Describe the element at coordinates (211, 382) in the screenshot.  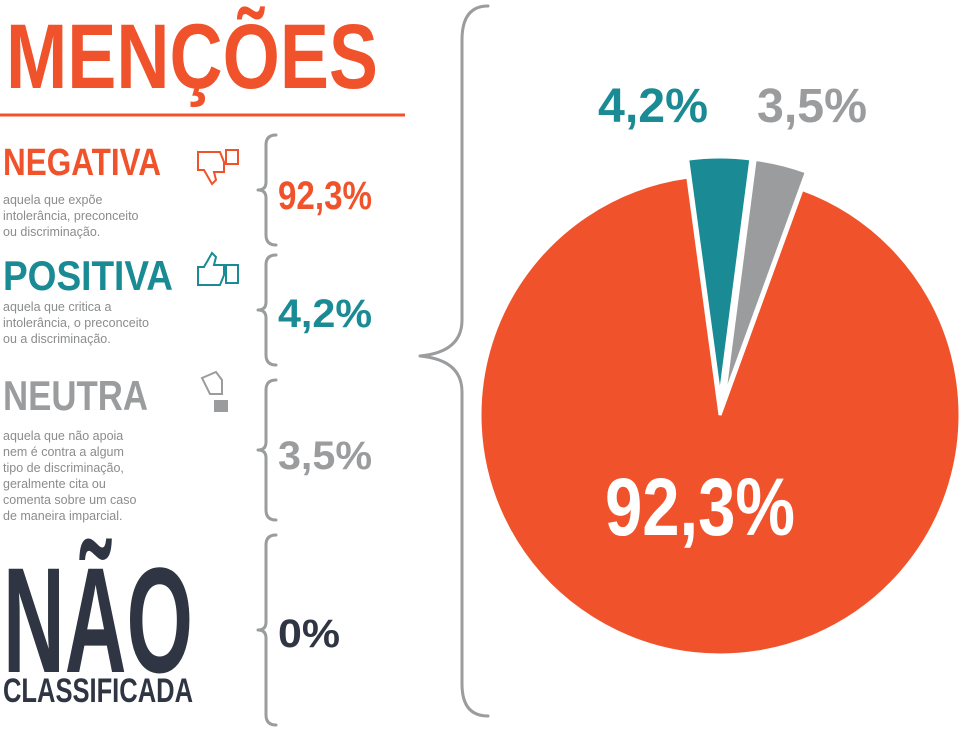
I see `thumb-neutral-icon` at that location.